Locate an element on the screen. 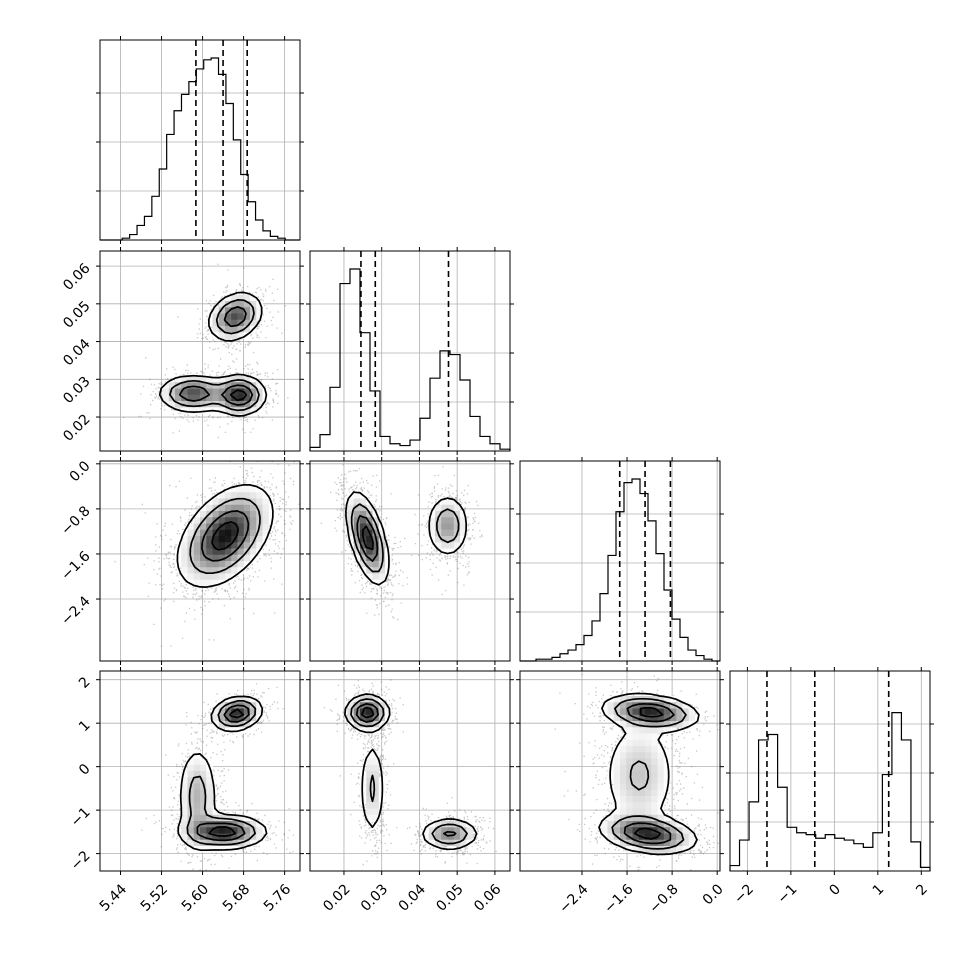 Image resolution: width=970 pixels, height=970 pixels. x-tick-label: −2.4 is located at coordinates (573, 898).